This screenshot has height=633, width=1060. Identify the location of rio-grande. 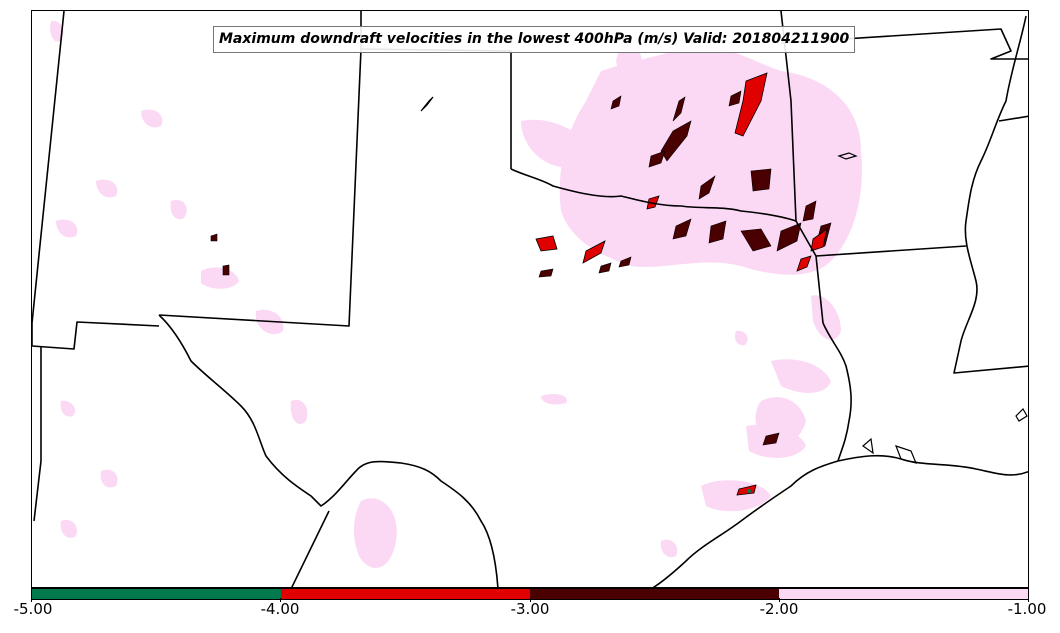
(328, 450).